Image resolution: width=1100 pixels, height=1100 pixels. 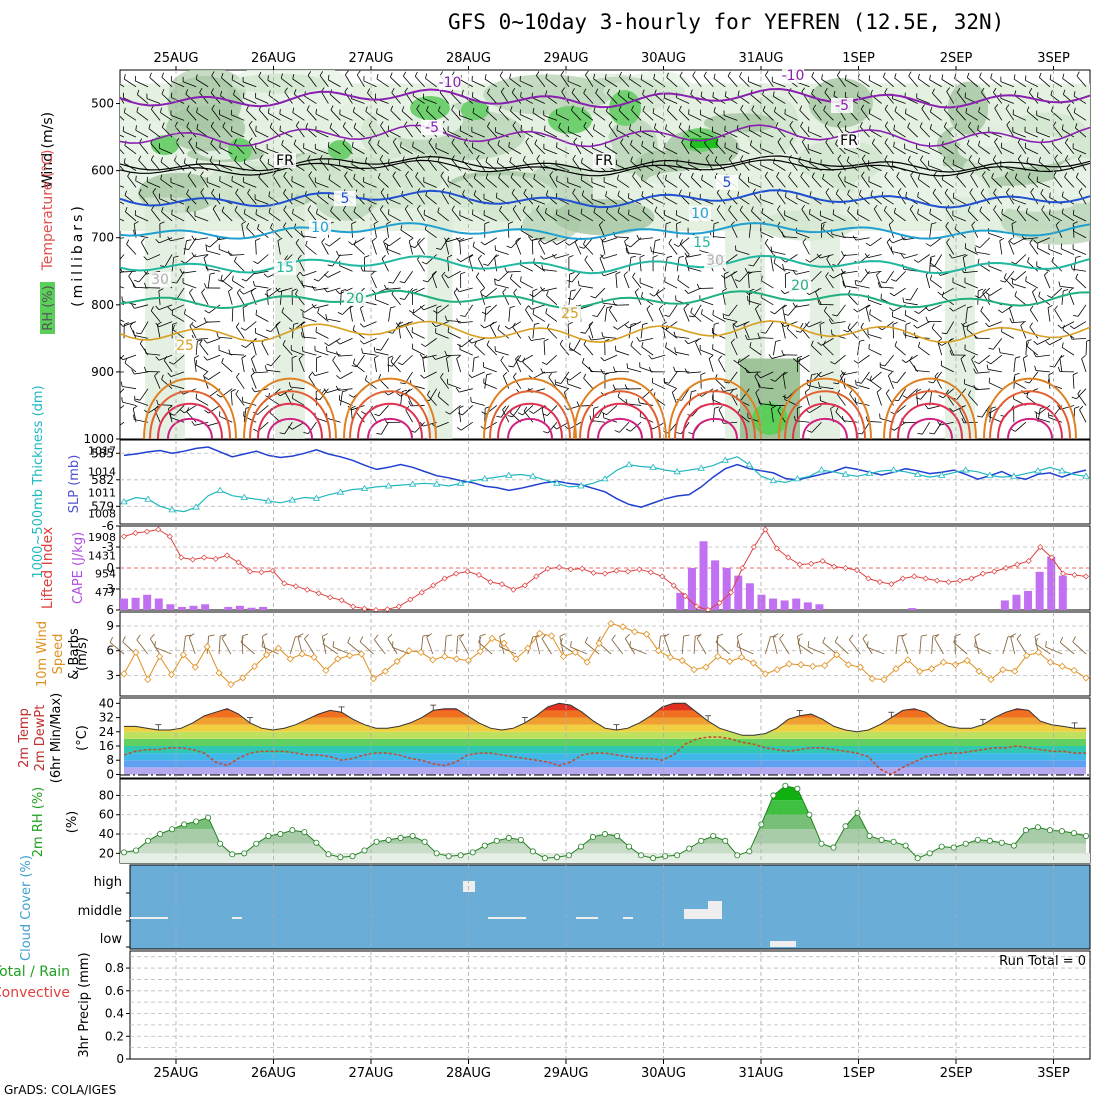 What do you see at coordinates (261, 572) in the screenshot?
I see `li-point` at bounding box center [261, 572].